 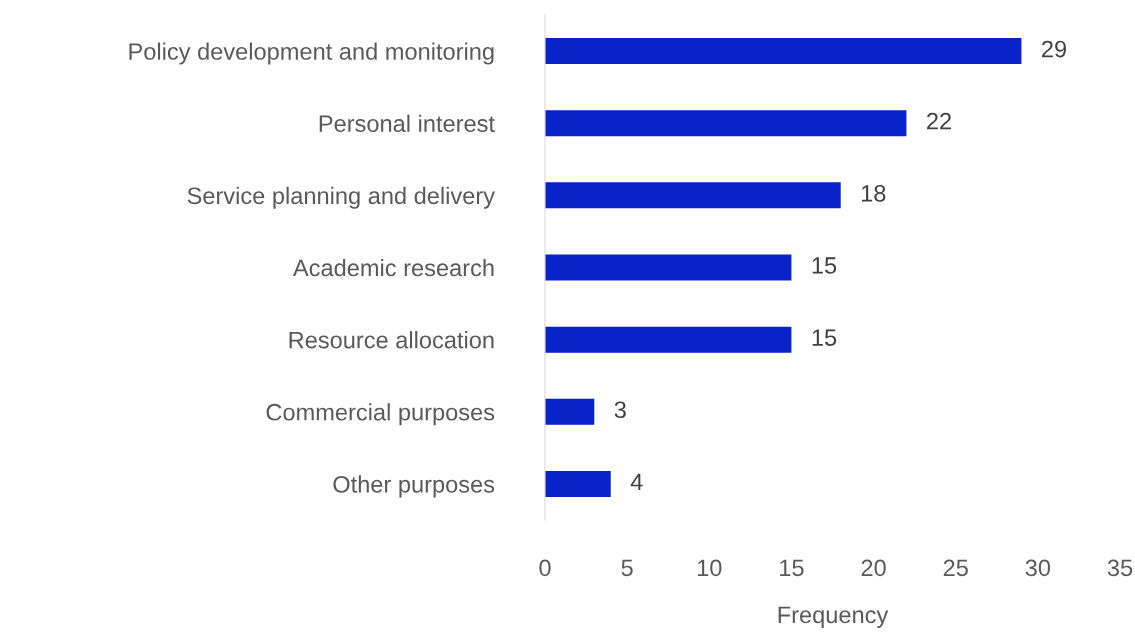 I want to click on data-label: 18, so click(x=873, y=193).